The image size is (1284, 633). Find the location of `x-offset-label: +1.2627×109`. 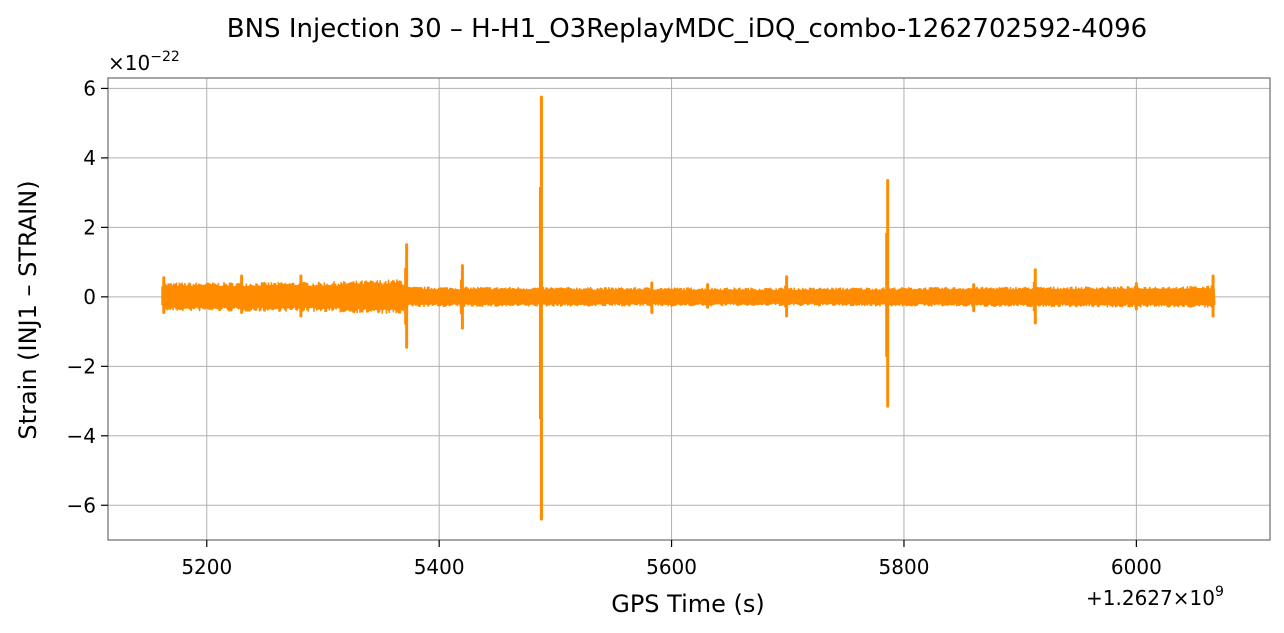

x-offset-label: +1.2627×109 is located at coordinates (1155, 597).